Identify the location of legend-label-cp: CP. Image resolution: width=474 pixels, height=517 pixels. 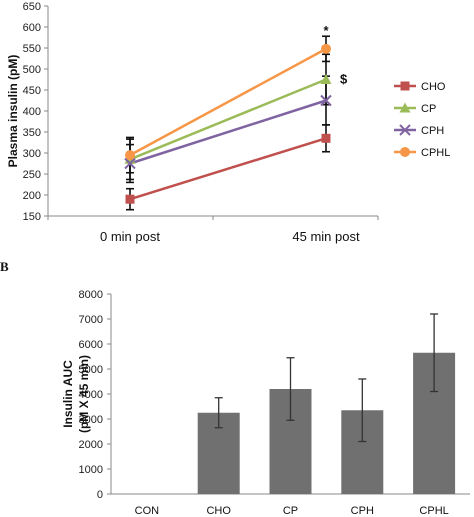
(428, 109).